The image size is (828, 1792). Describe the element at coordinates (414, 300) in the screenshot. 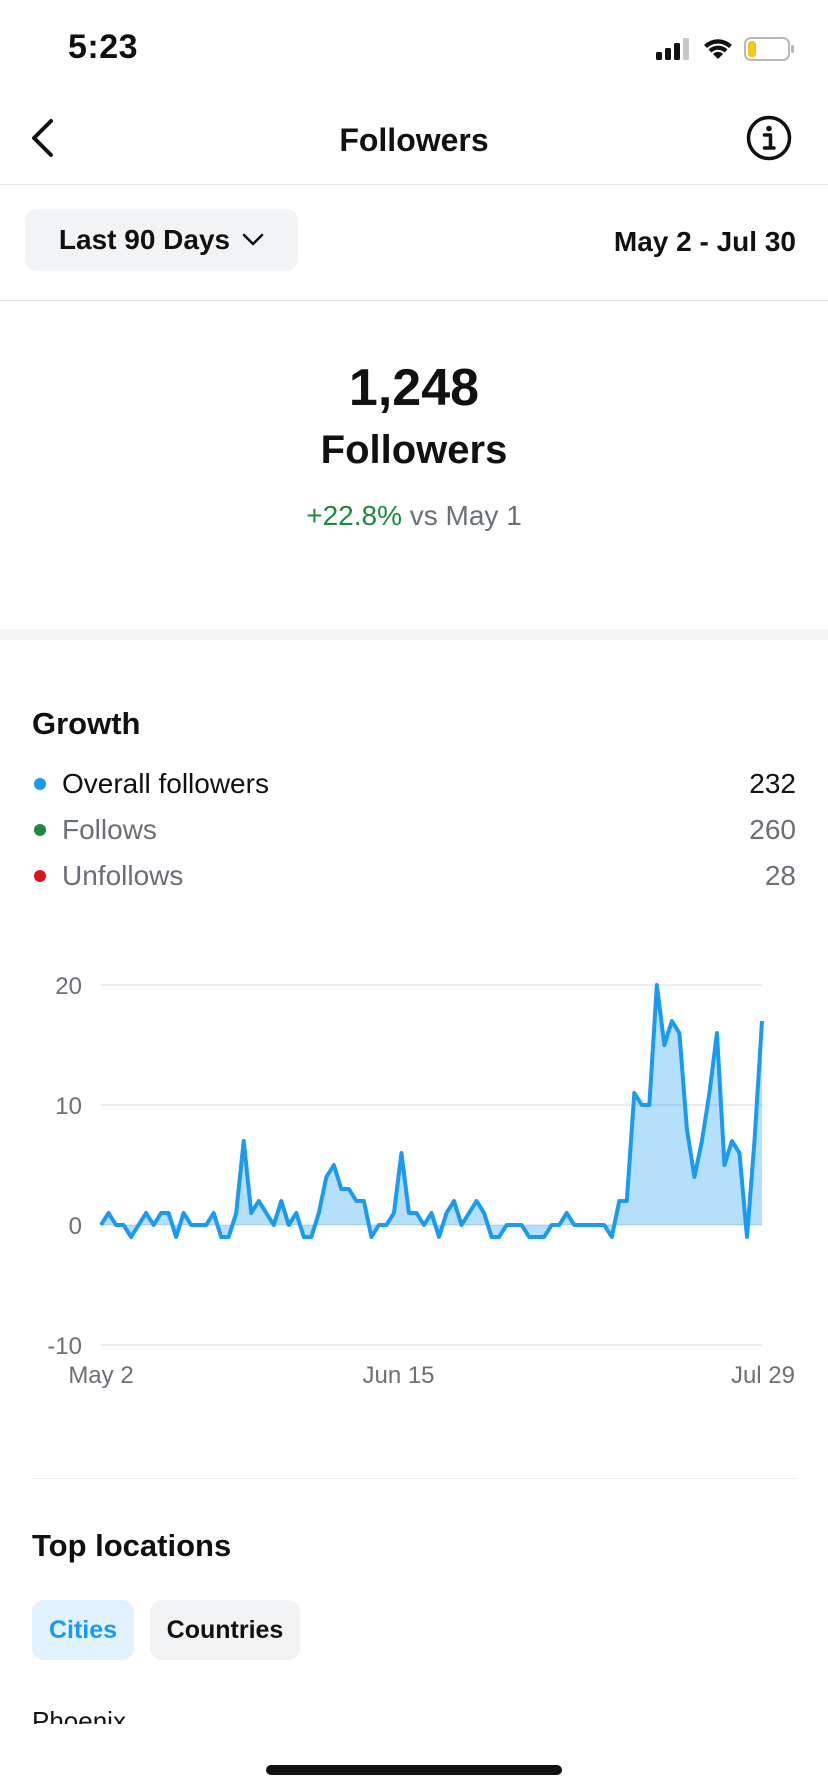

I see `range-divider` at that location.